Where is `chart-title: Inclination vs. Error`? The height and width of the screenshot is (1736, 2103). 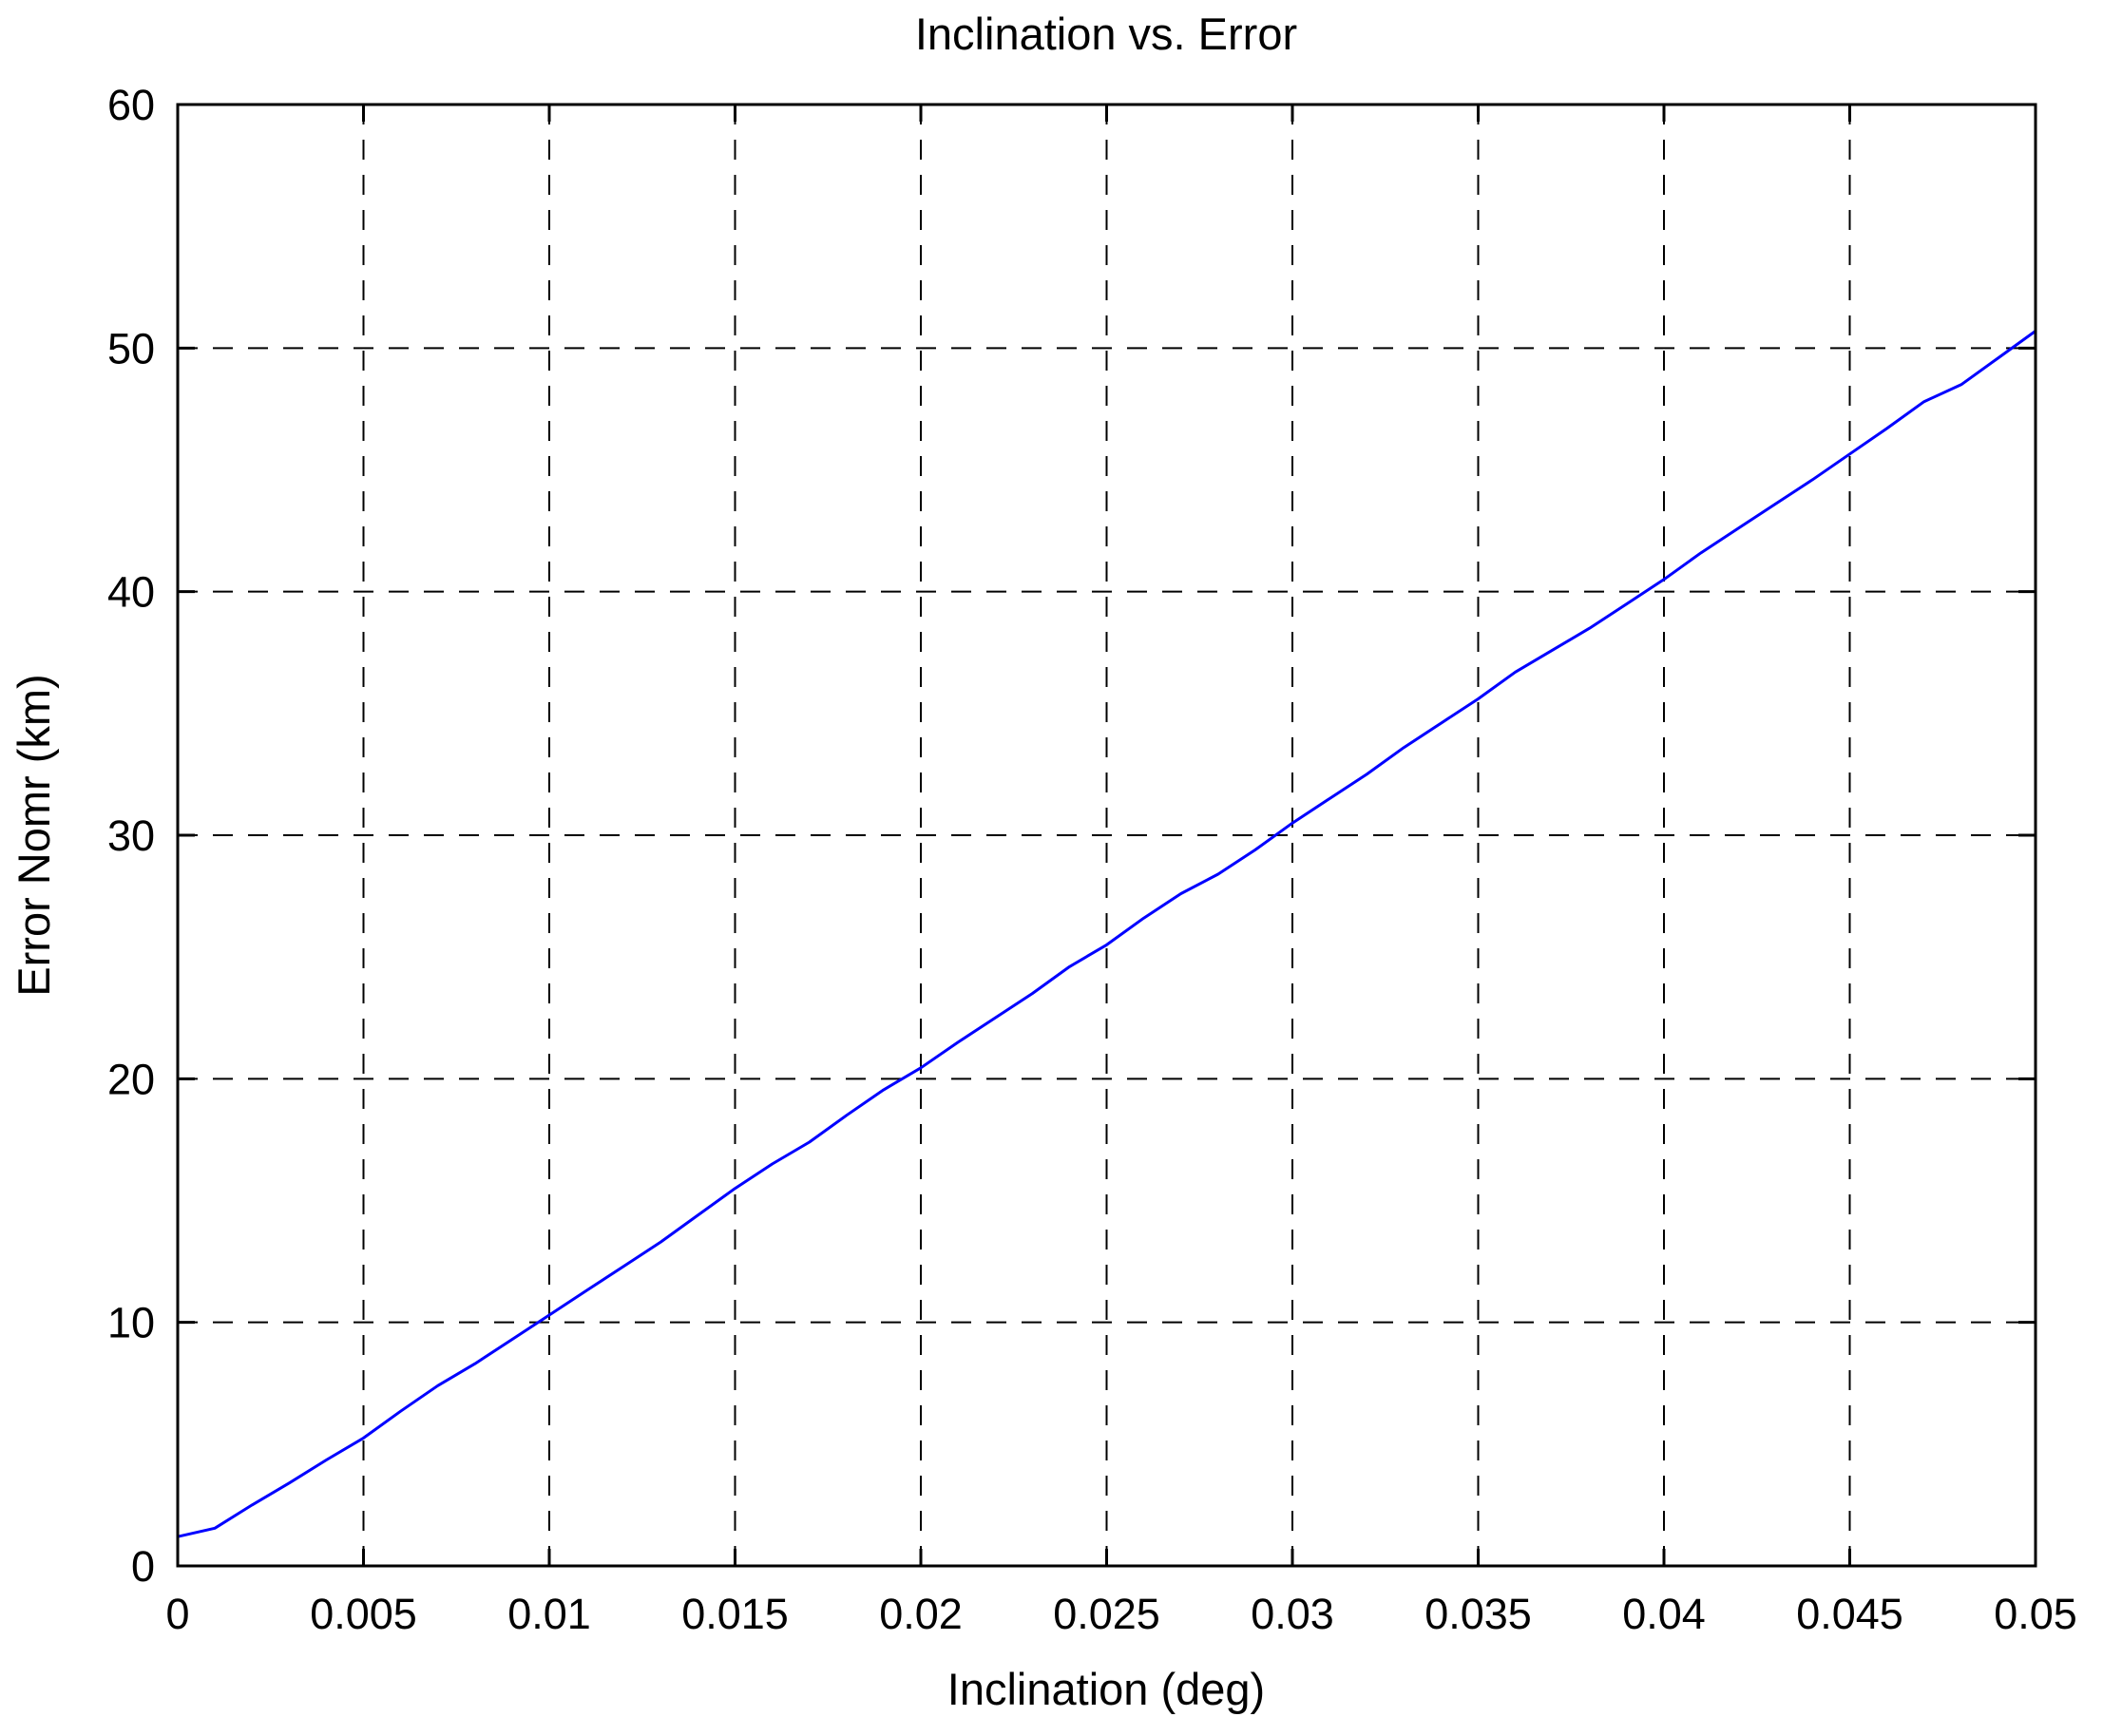 chart-title: Inclination vs. Error is located at coordinates (1106, 34).